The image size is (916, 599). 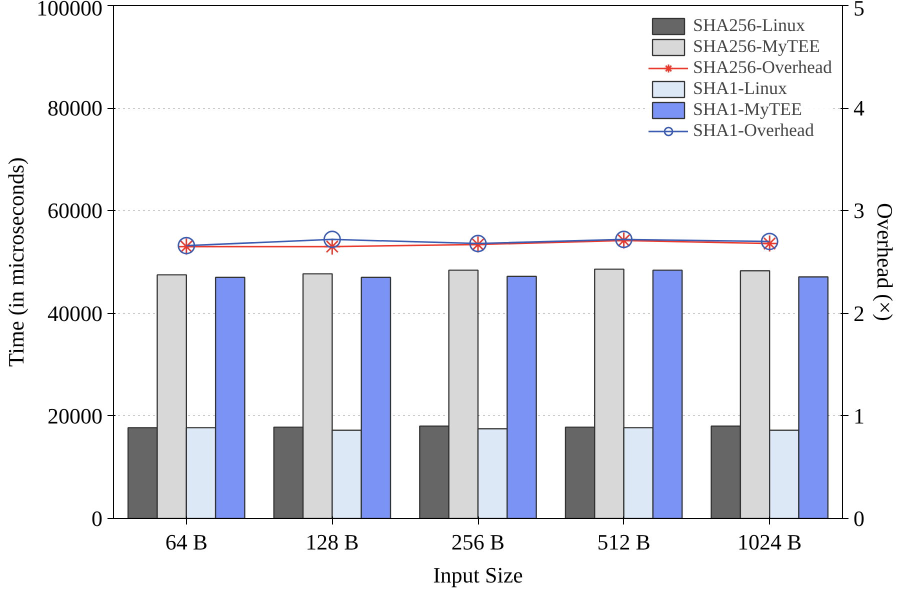 What do you see at coordinates (756, 46) in the screenshot?
I see `legend-label: SHA256-MyTEE` at bounding box center [756, 46].